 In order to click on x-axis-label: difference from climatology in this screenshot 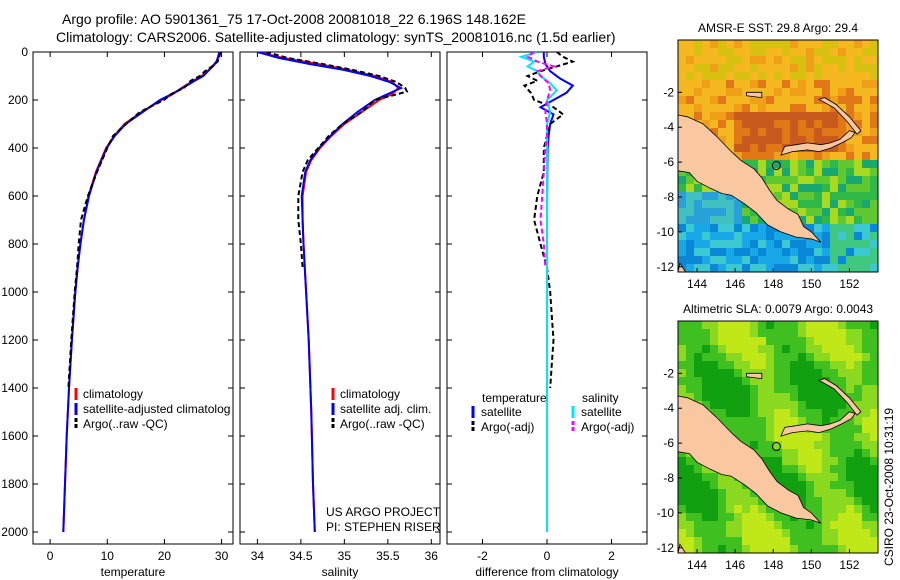, I will do `click(546, 572)`.